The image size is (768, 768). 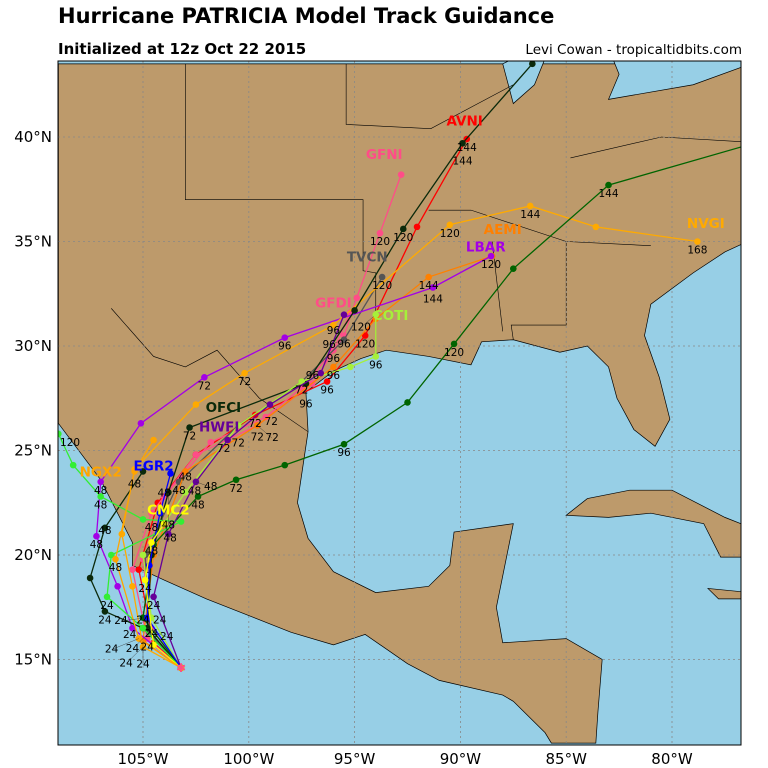 I want to click on track-line, so click(x=248, y=491).